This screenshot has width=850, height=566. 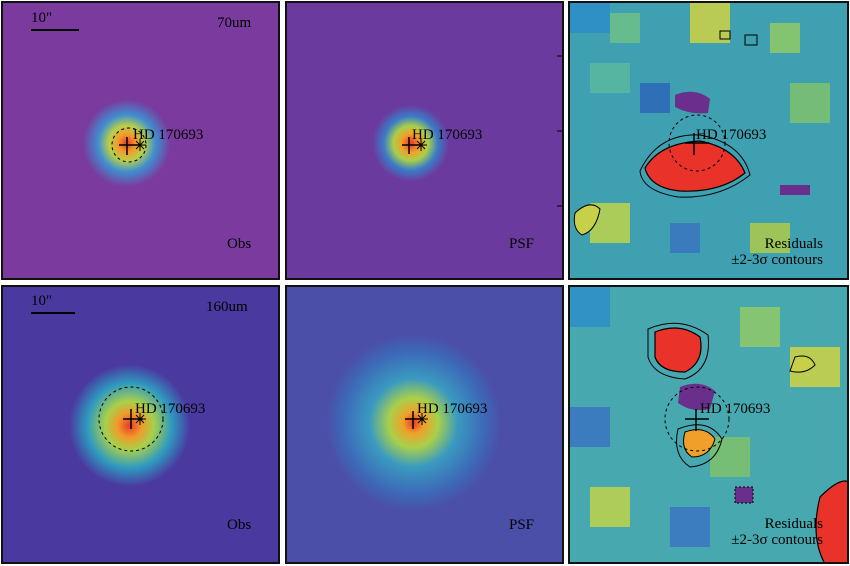 What do you see at coordinates (227, 307) in the screenshot?
I see `band-label: 160um` at bounding box center [227, 307].